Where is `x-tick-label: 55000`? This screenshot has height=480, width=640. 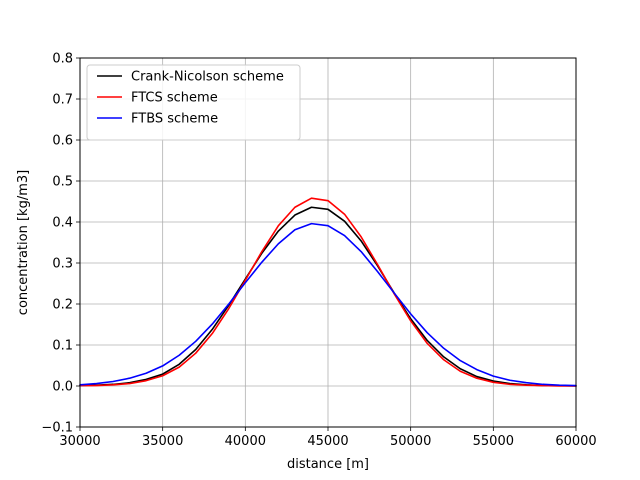
x-tick-label: 55000 is located at coordinates (493, 441).